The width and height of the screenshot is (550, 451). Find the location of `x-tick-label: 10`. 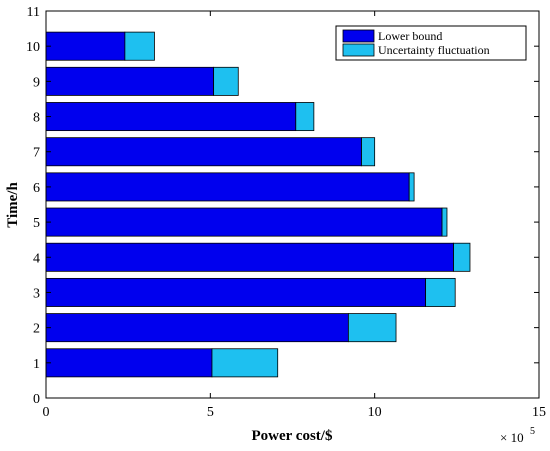

x-tick-label: 10 is located at coordinates (375, 412).